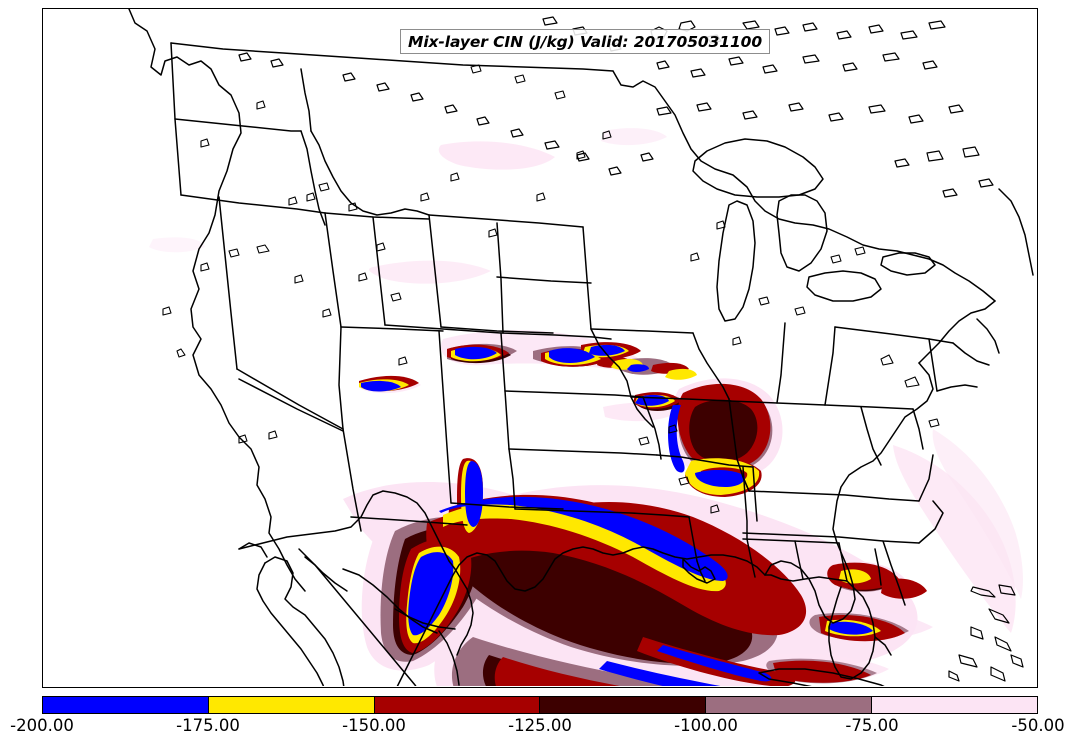  Describe the element at coordinates (781, 363) in the screenshot. I see `in-oh-border` at that location.